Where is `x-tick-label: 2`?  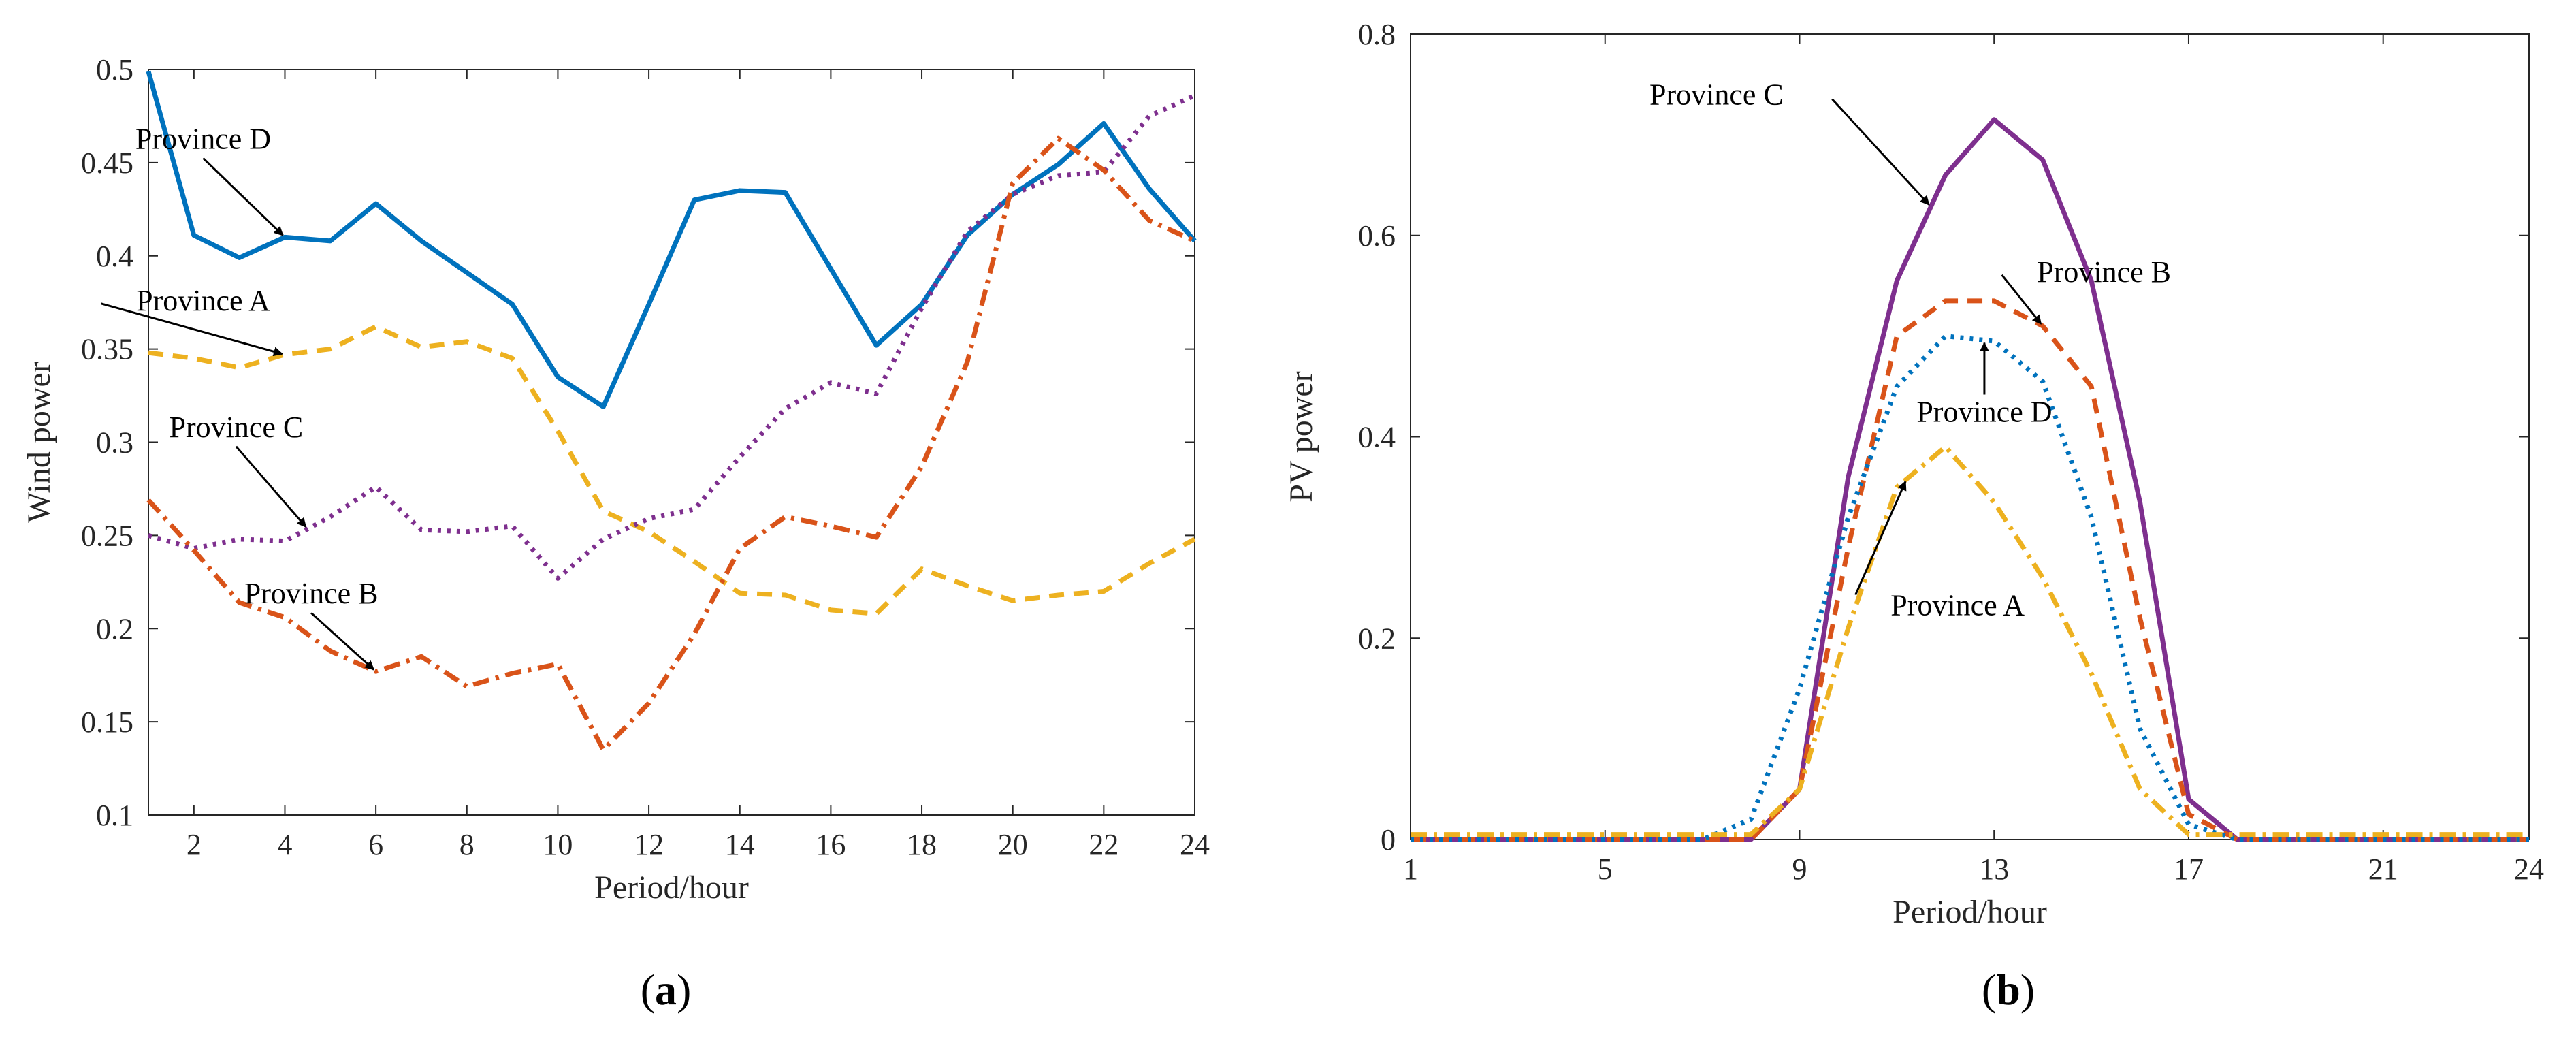 x-tick-label: 2 is located at coordinates (194, 844).